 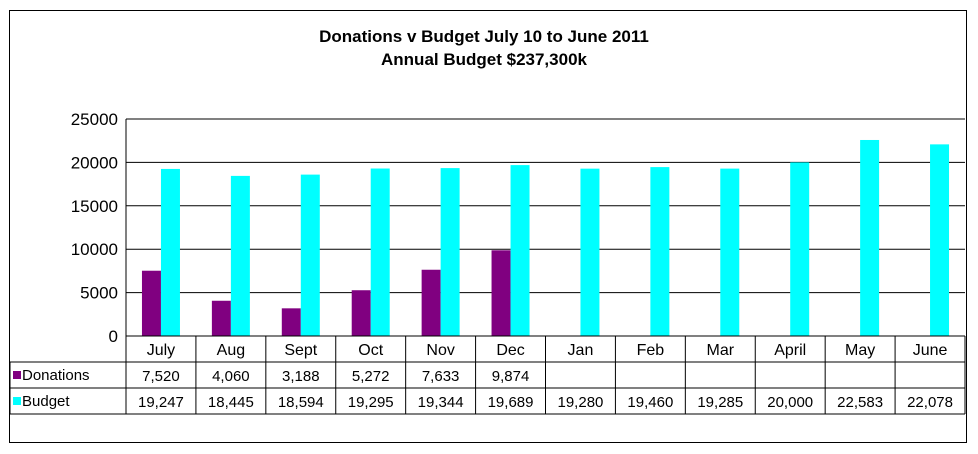 What do you see at coordinates (301, 402) in the screenshot?
I see `data-label: 18,594` at bounding box center [301, 402].